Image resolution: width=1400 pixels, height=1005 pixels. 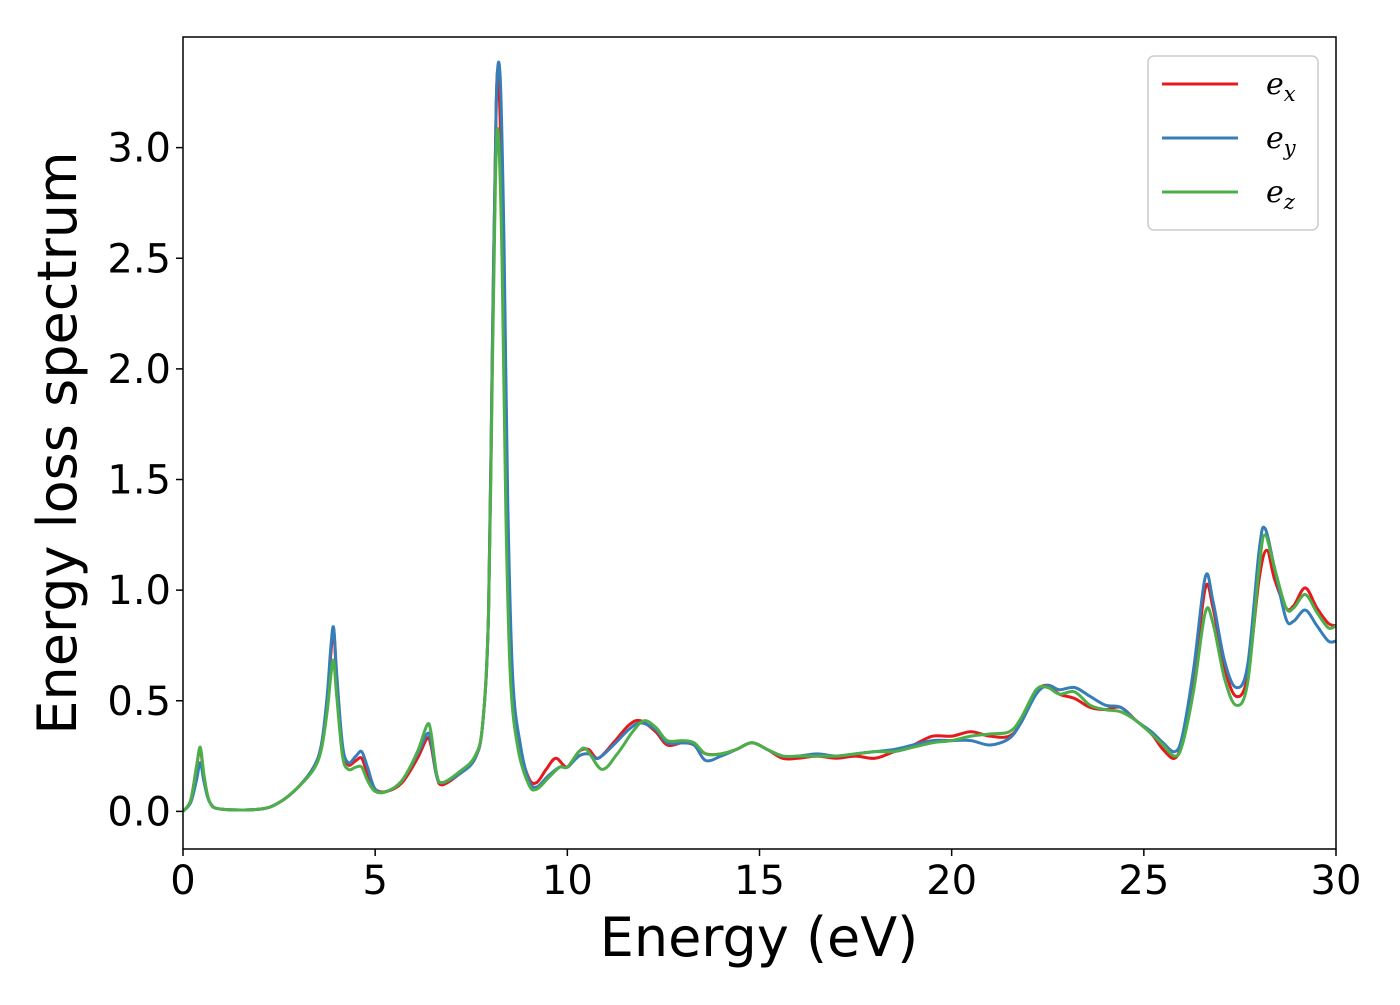 What do you see at coordinates (567, 881) in the screenshot?
I see `x-tick-label: 10` at bounding box center [567, 881].